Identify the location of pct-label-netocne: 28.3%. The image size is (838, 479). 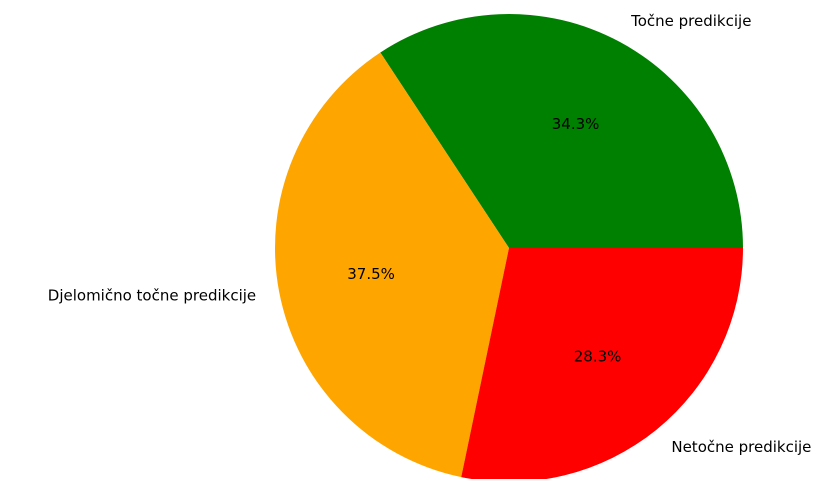
(598, 356).